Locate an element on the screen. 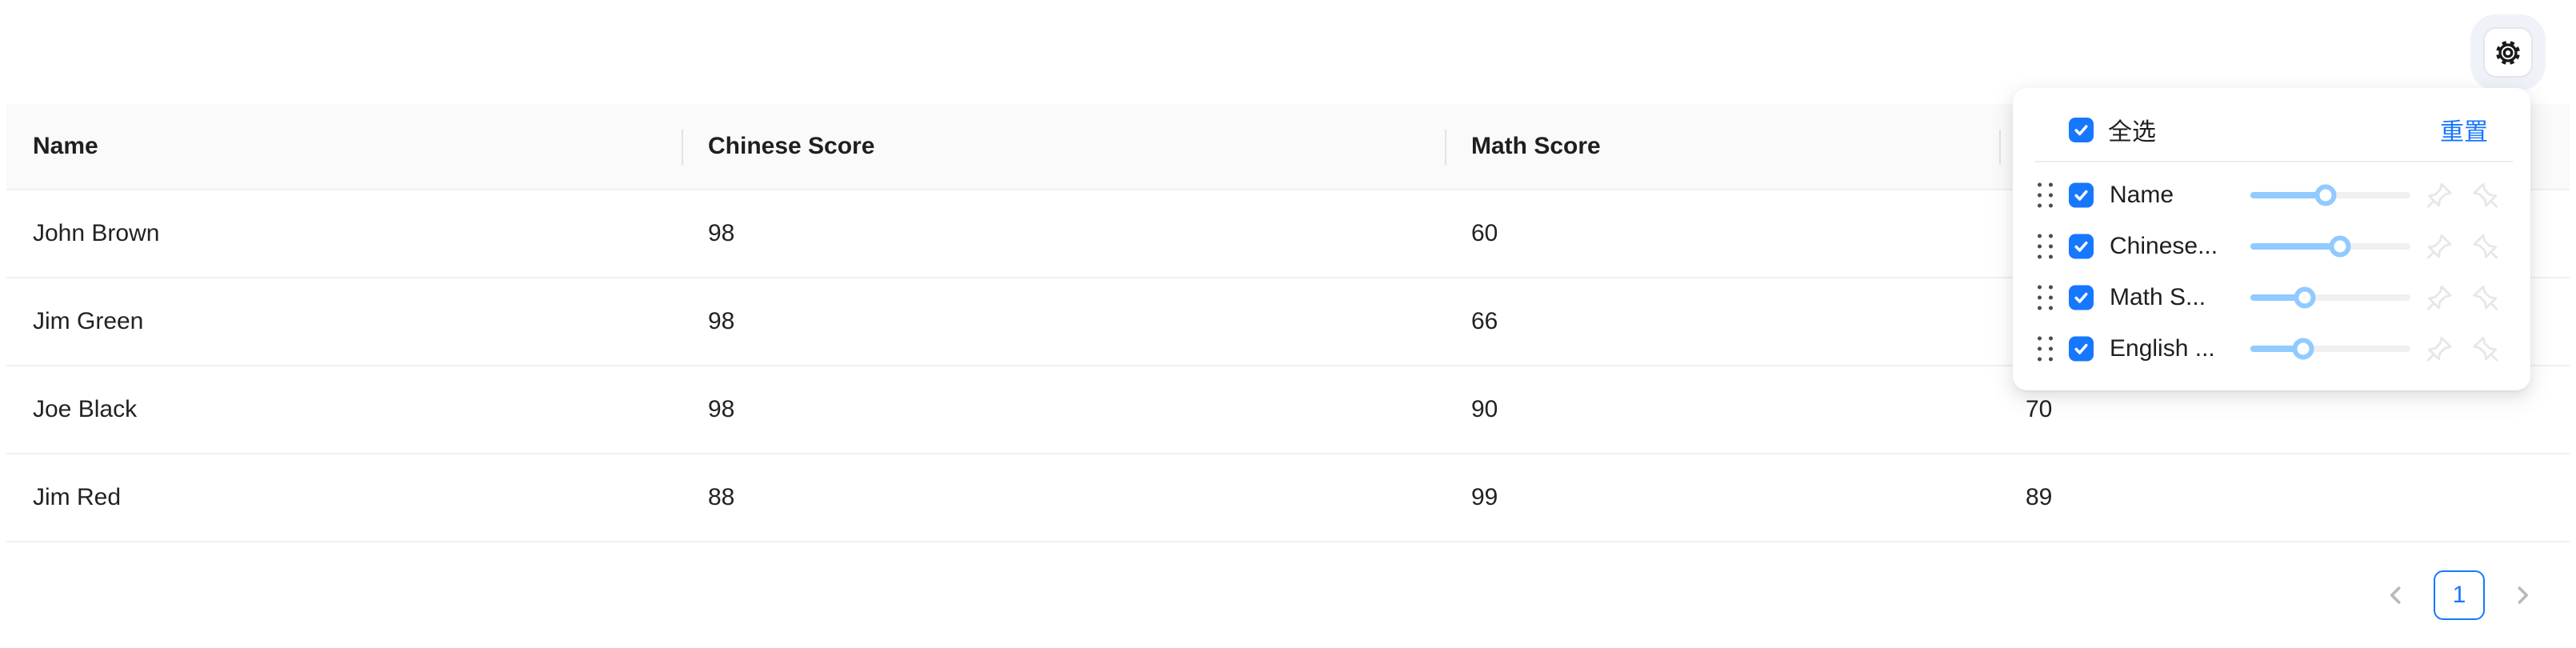  column-header-english is located at coordinates (2284, 146).